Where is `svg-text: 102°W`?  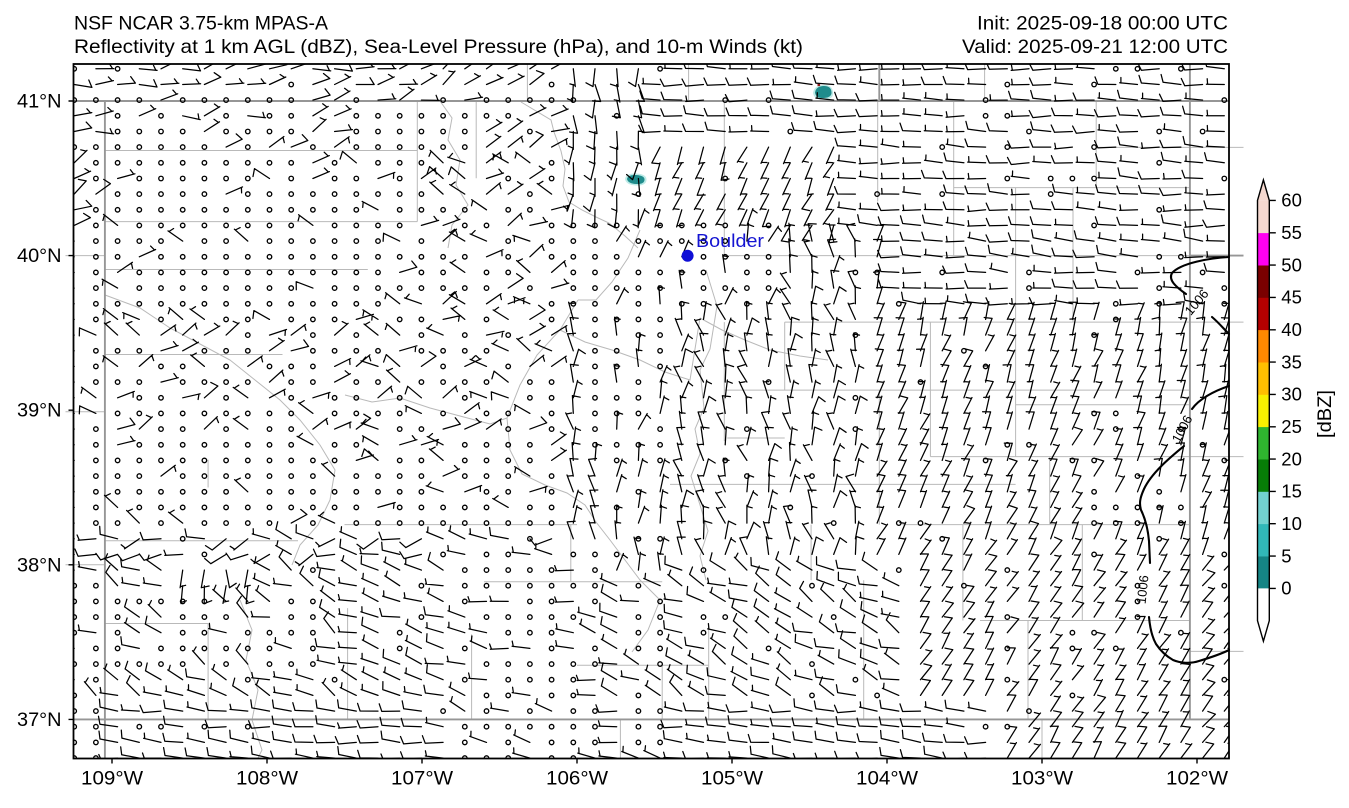 svg-text: 102°W is located at coordinates (1197, 779).